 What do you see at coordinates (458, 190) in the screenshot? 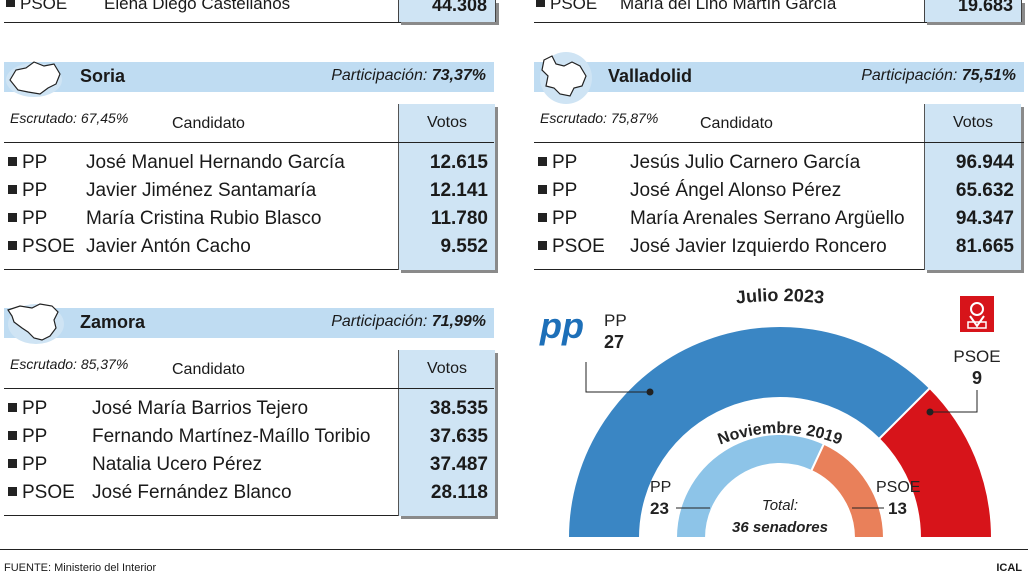
I see `votes-value: 12.141` at bounding box center [458, 190].